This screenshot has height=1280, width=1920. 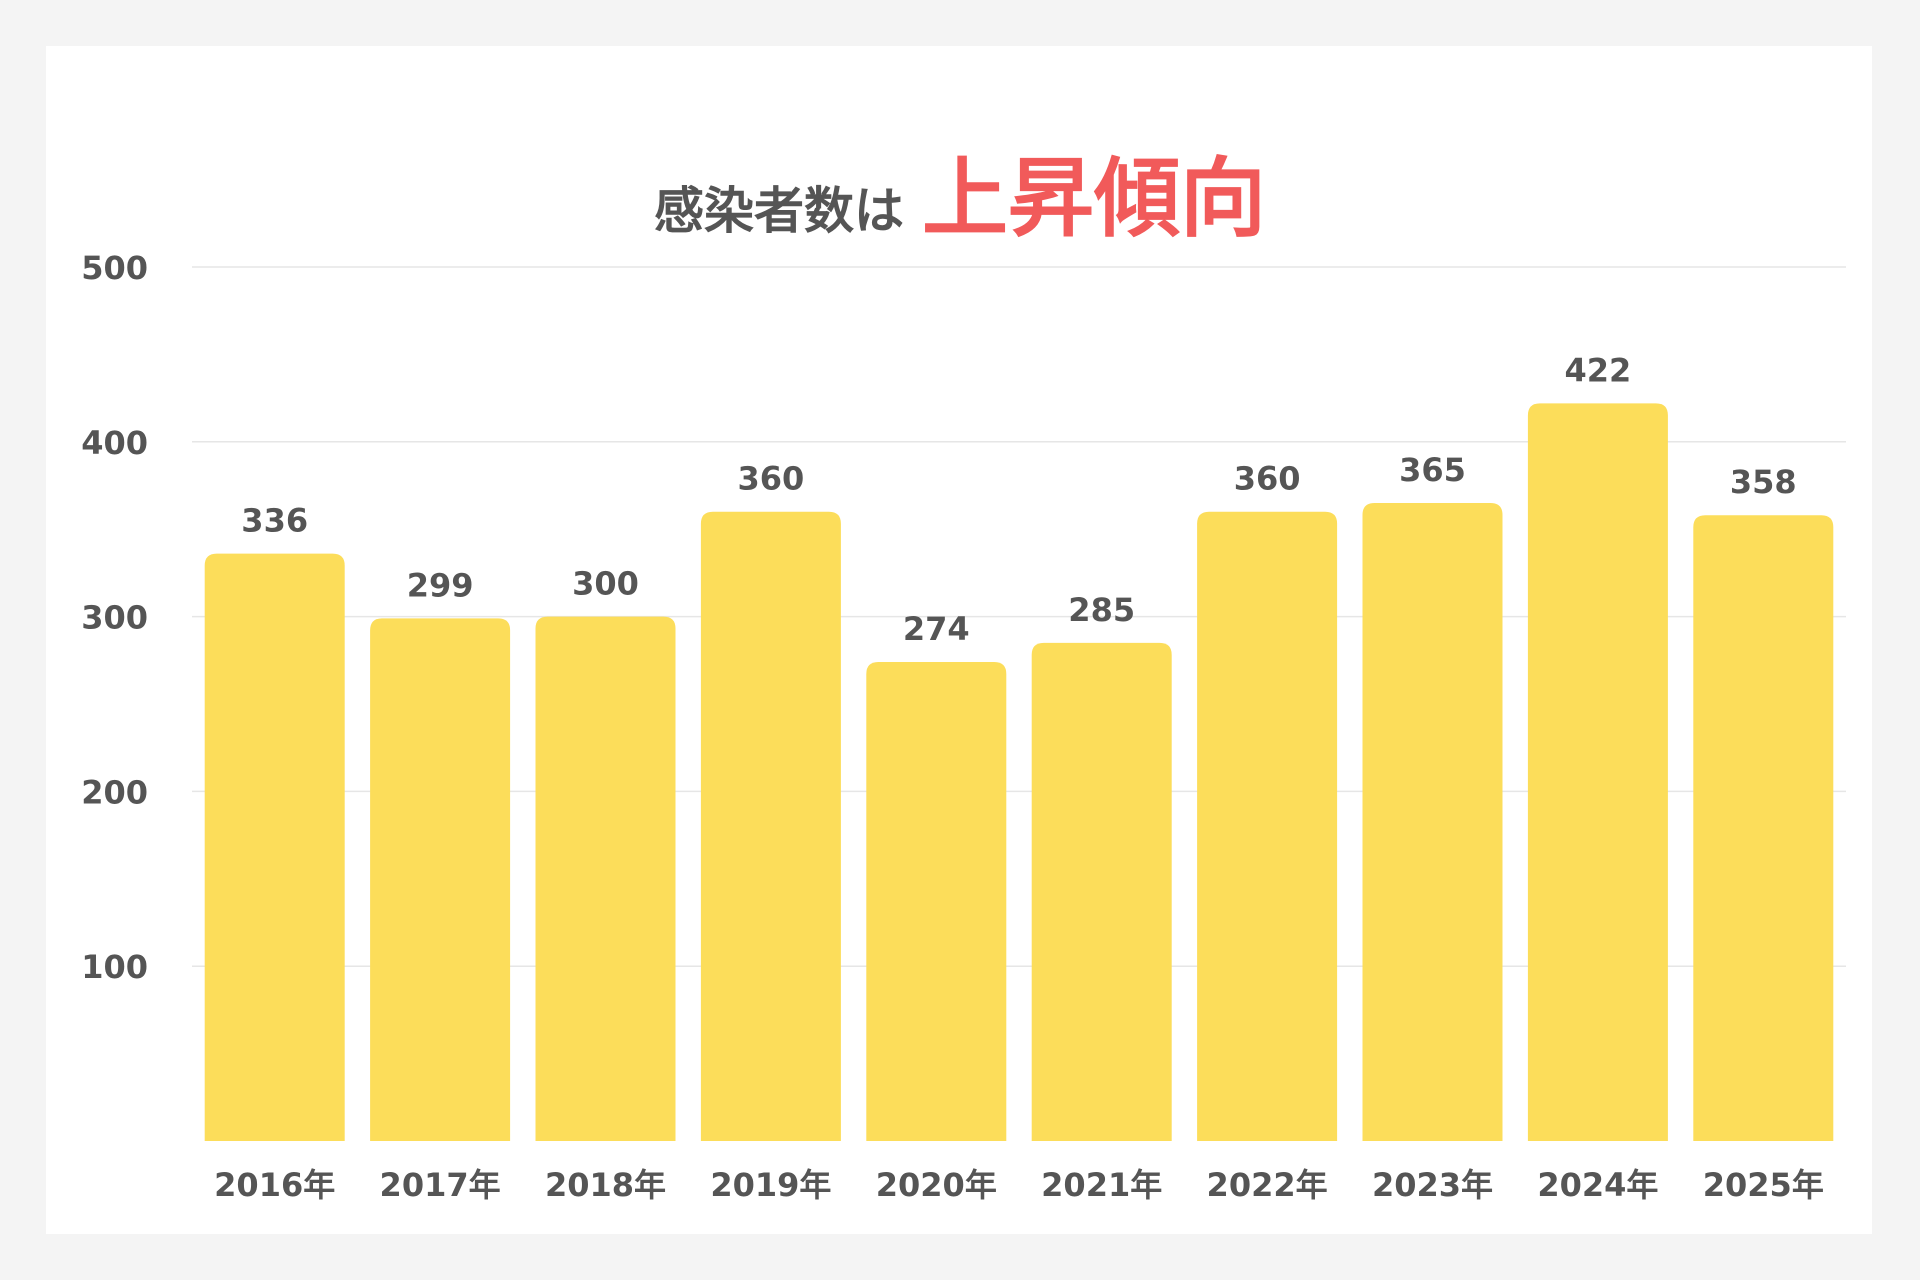 What do you see at coordinates (770, 1185) in the screenshot?
I see `x-tick-label: 2019年` at bounding box center [770, 1185].